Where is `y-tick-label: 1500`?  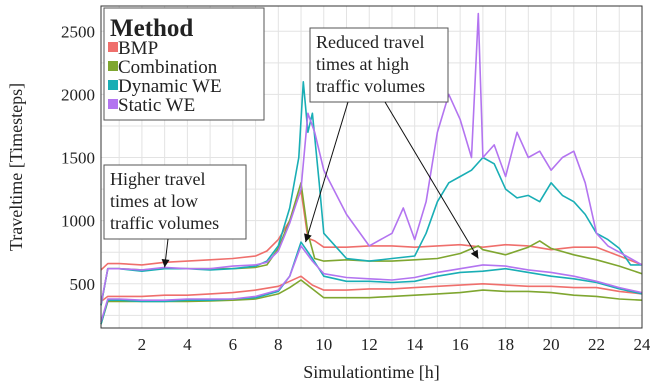 y-tick-label: 1500 is located at coordinates (78, 158).